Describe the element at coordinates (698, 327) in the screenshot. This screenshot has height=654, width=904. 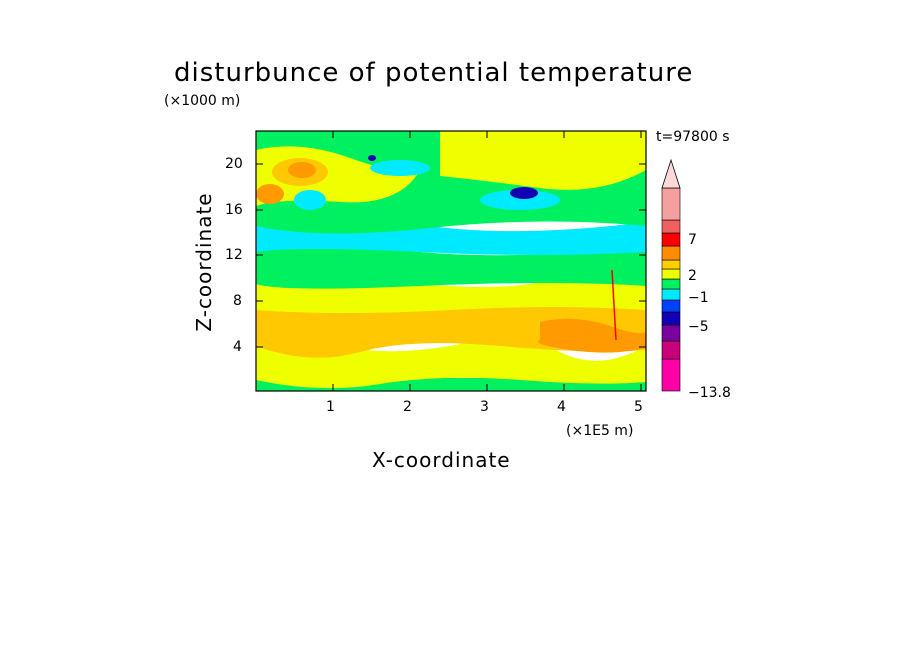
I see `colorbar-label: −5` at that location.